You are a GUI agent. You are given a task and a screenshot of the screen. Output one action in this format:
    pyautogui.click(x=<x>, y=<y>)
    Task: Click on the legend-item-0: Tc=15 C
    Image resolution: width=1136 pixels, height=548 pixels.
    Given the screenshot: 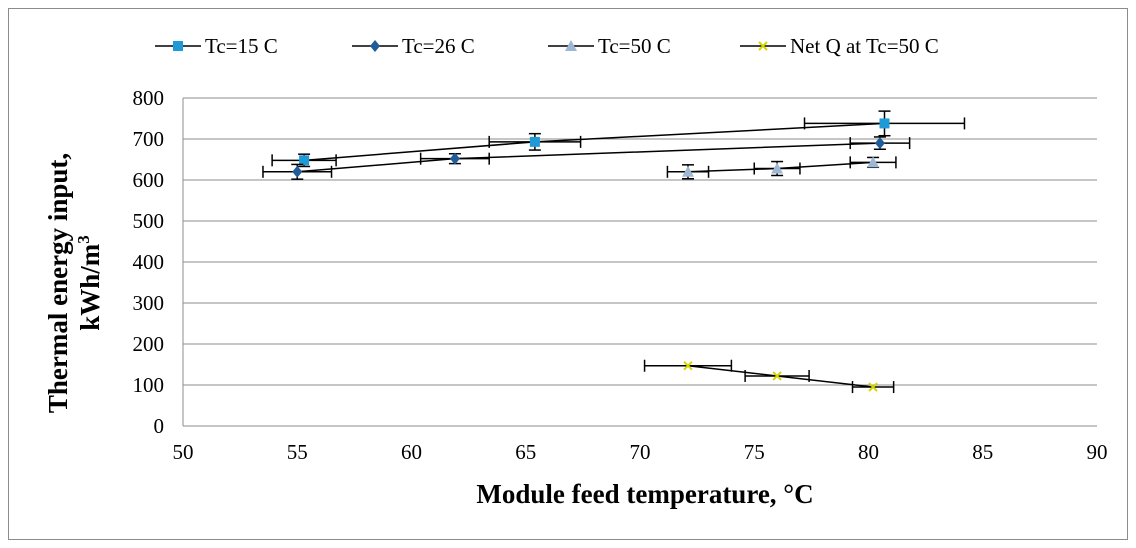 What is the action you would take?
    pyautogui.click(x=216, y=46)
    